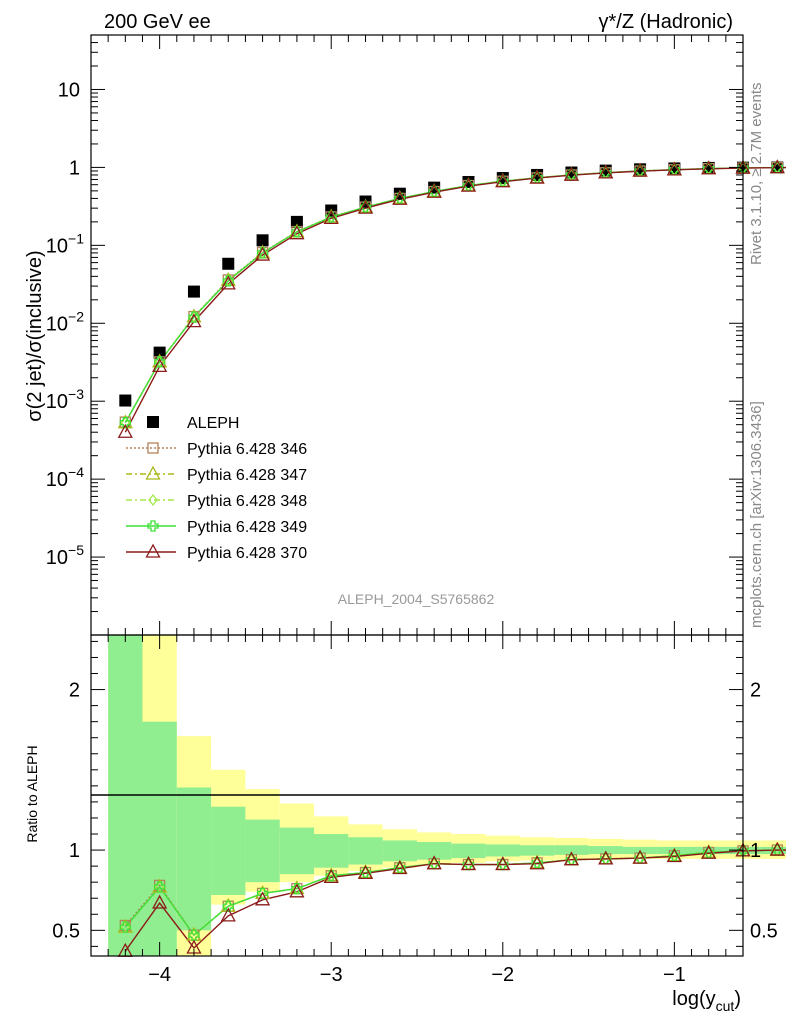  What do you see at coordinates (247, 553) in the screenshot?
I see `legend-label-p370: Pythia 6.428 370` at bounding box center [247, 553].